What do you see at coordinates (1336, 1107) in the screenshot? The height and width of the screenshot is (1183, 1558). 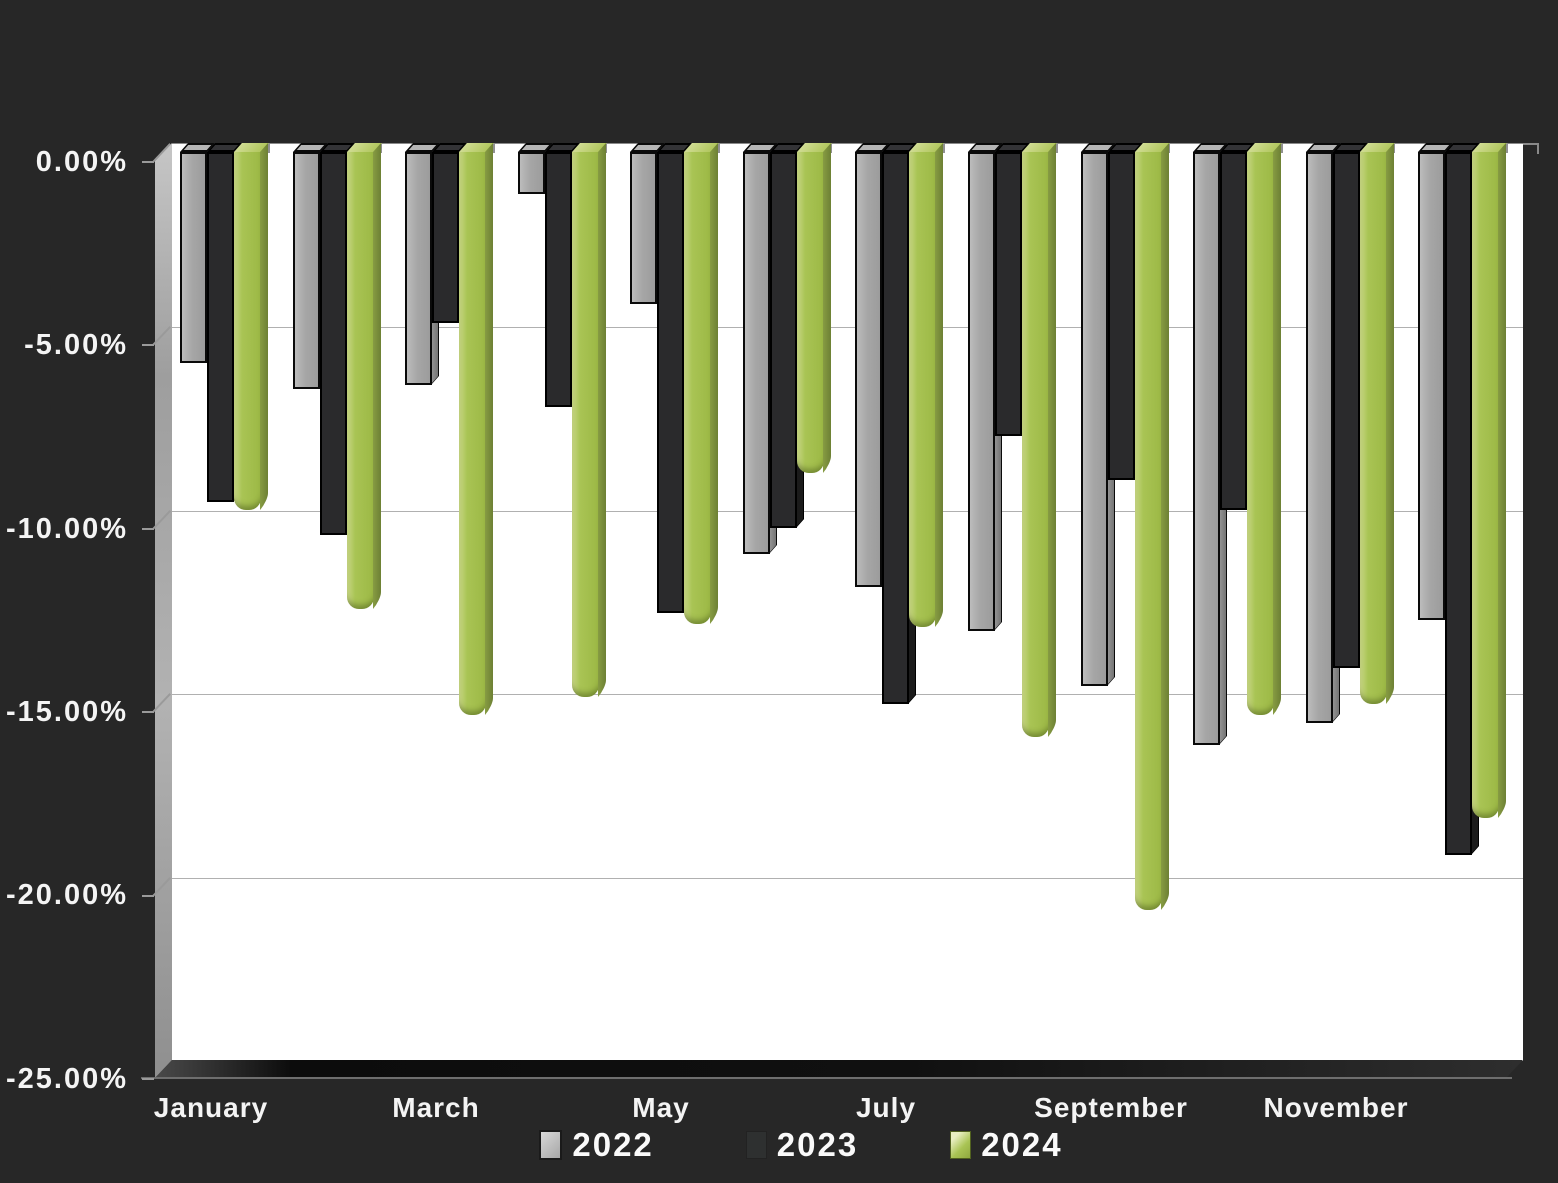 I see `x-axis-label: November` at bounding box center [1336, 1107].